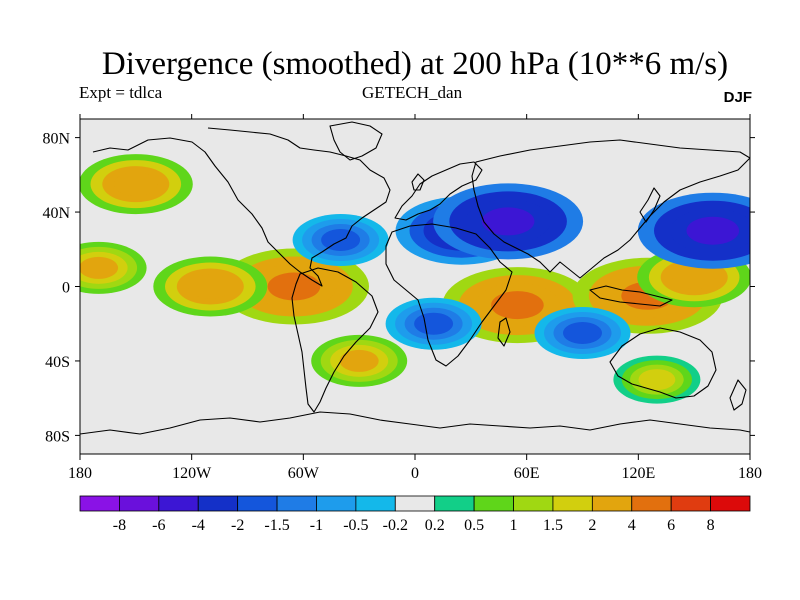 This screenshot has height=600, width=800. Describe the element at coordinates (356, 141) in the screenshot. I see `coast-greenland` at that location.